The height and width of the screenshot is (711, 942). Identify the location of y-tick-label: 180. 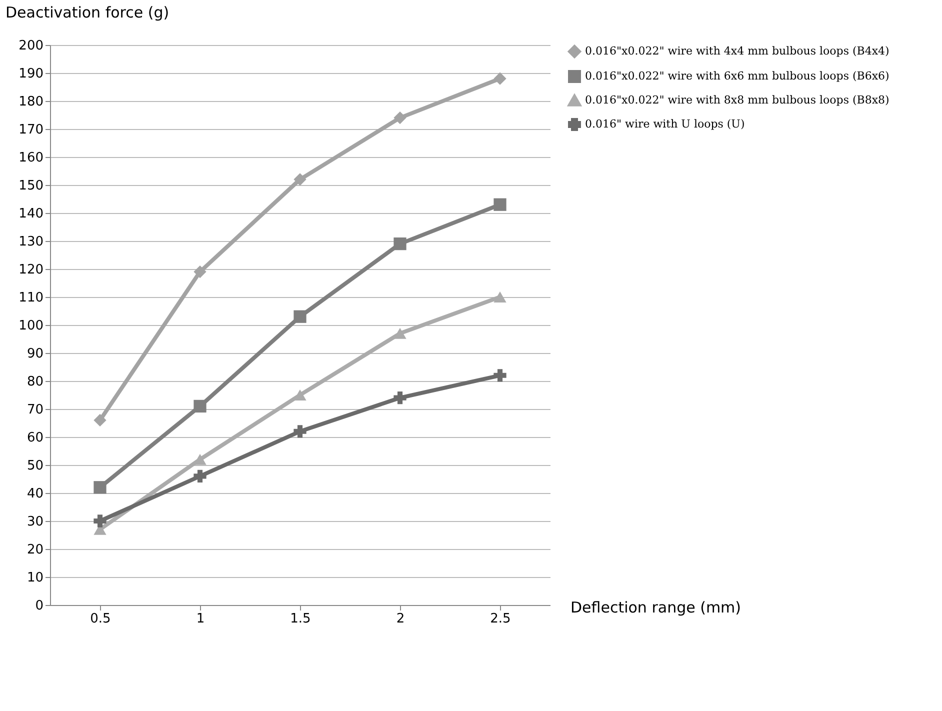
(31, 102).